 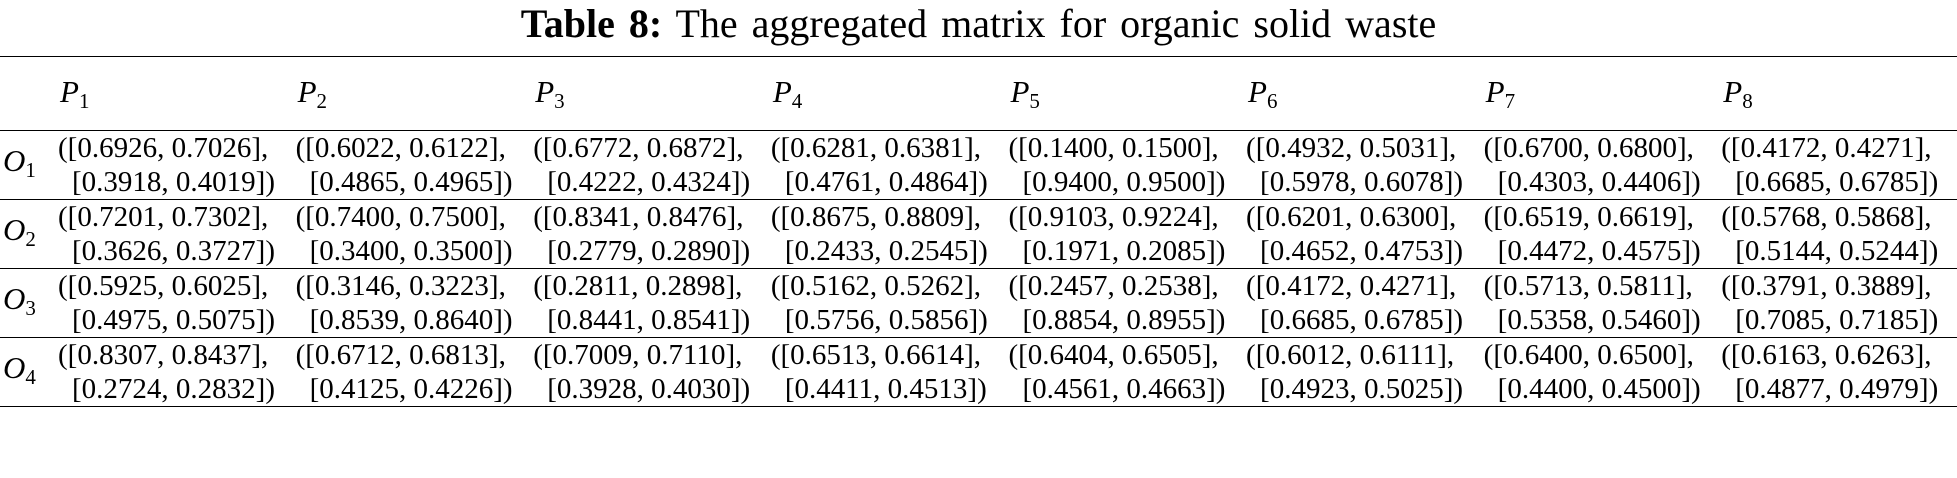 I want to click on matrix-cell: ([0.5768, 0.5868], [0.5144, 0.5244]), so click(x=1830, y=234).